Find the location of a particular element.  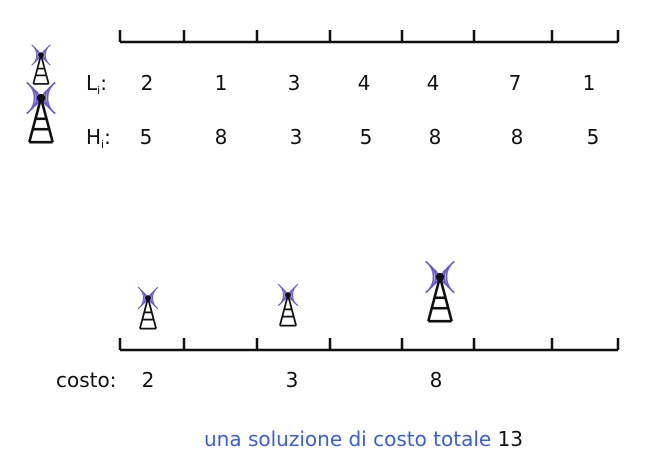

l-value: 2 is located at coordinates (147, 83).